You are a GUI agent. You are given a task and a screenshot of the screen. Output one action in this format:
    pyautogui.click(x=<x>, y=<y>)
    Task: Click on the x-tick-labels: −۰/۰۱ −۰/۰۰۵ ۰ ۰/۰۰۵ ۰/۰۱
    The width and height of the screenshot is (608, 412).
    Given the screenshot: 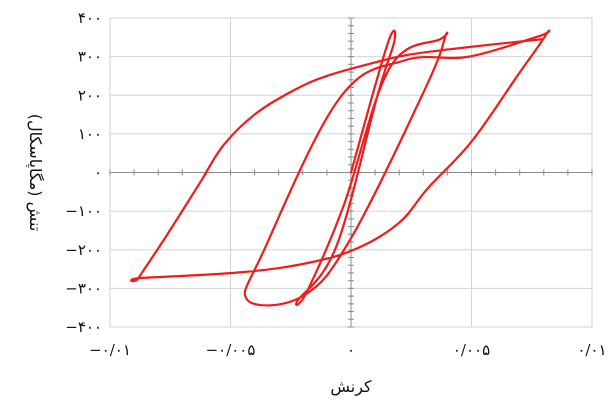 What is the action you would take?
    pyautogui.click(x=348, y=350)
    